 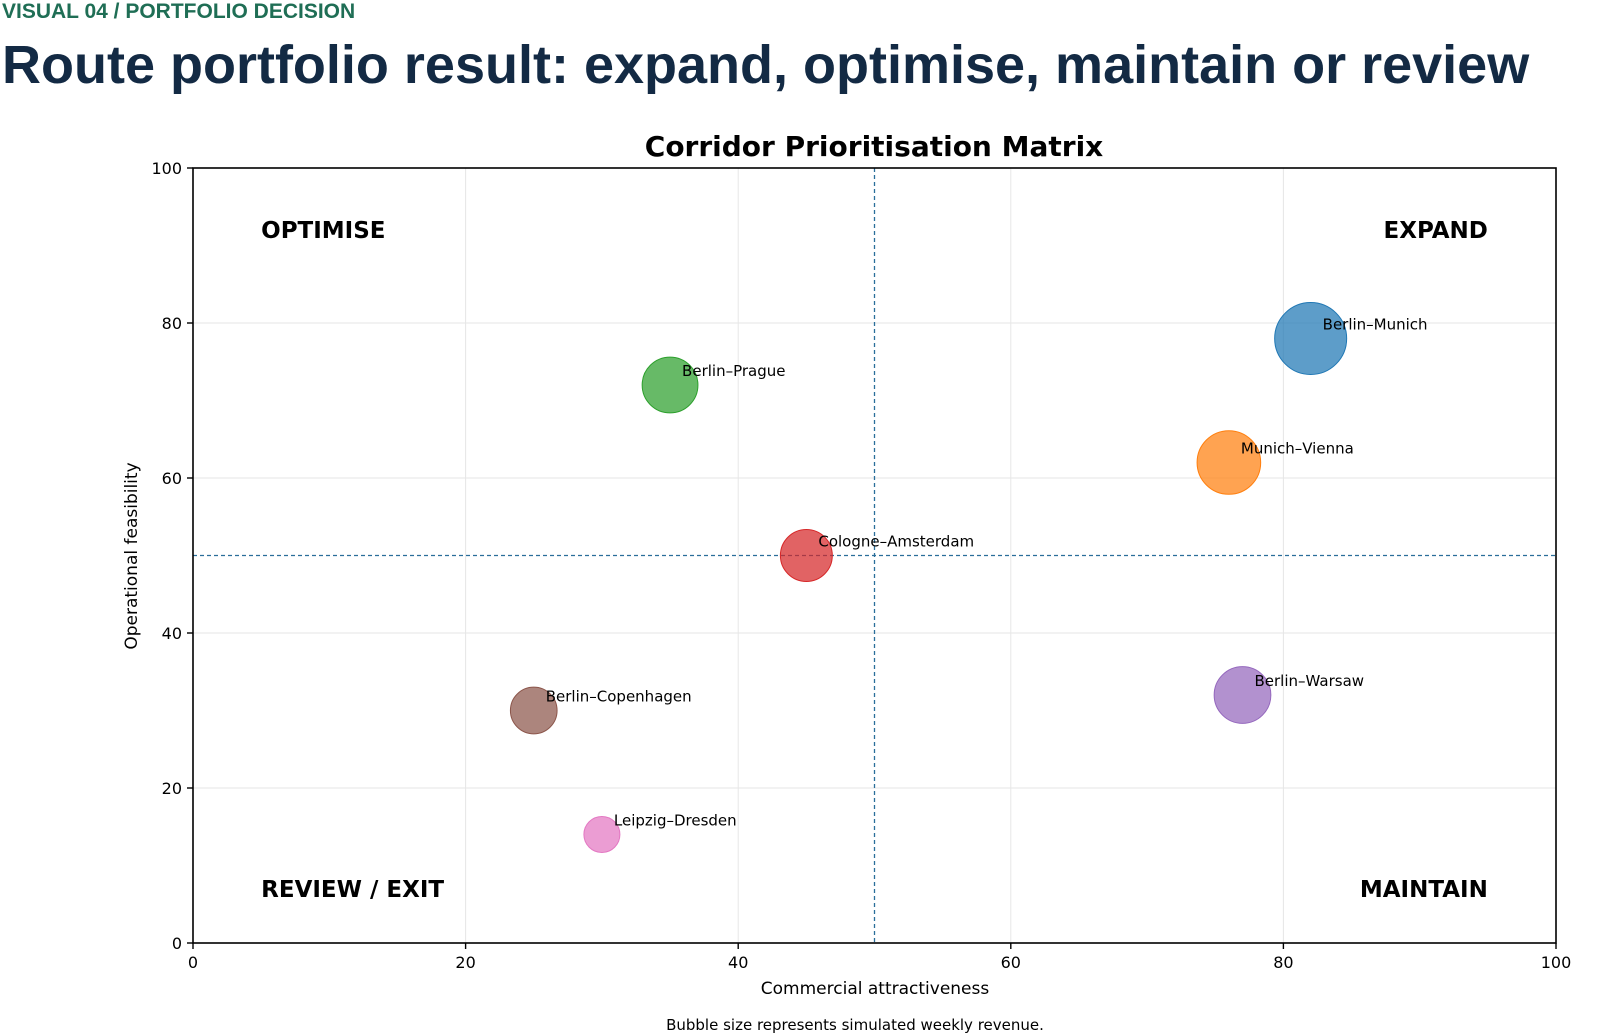 What do you see at coordinates (1436, 231) in the screenshot?
I see `quadrant-label: EXPAND` at bounding box center [1436, 231].